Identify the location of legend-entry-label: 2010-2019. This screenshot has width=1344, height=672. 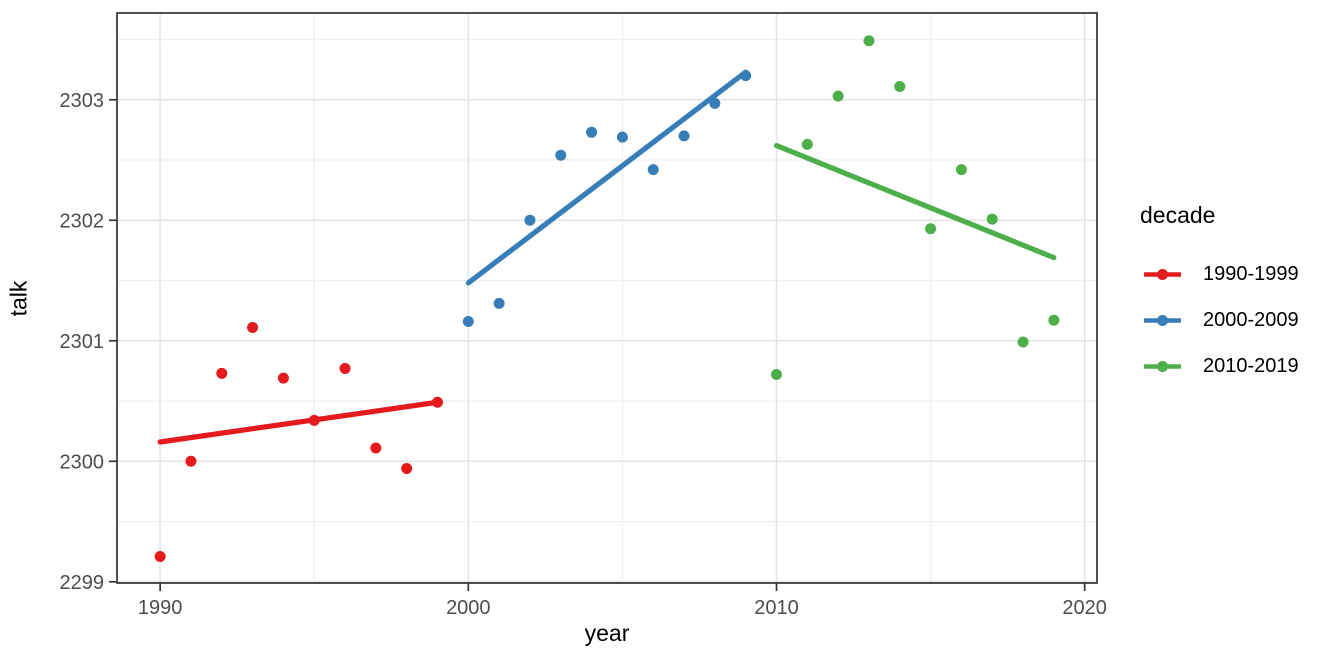
(1251, 366).